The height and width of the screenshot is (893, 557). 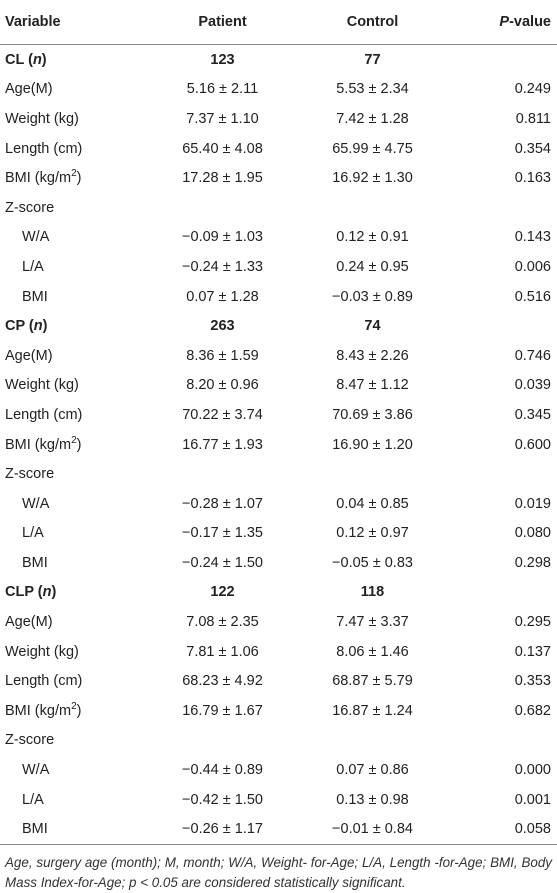 I want to click on patient-cell: −0.28 ± 1.07, so click(x=222, y=503).